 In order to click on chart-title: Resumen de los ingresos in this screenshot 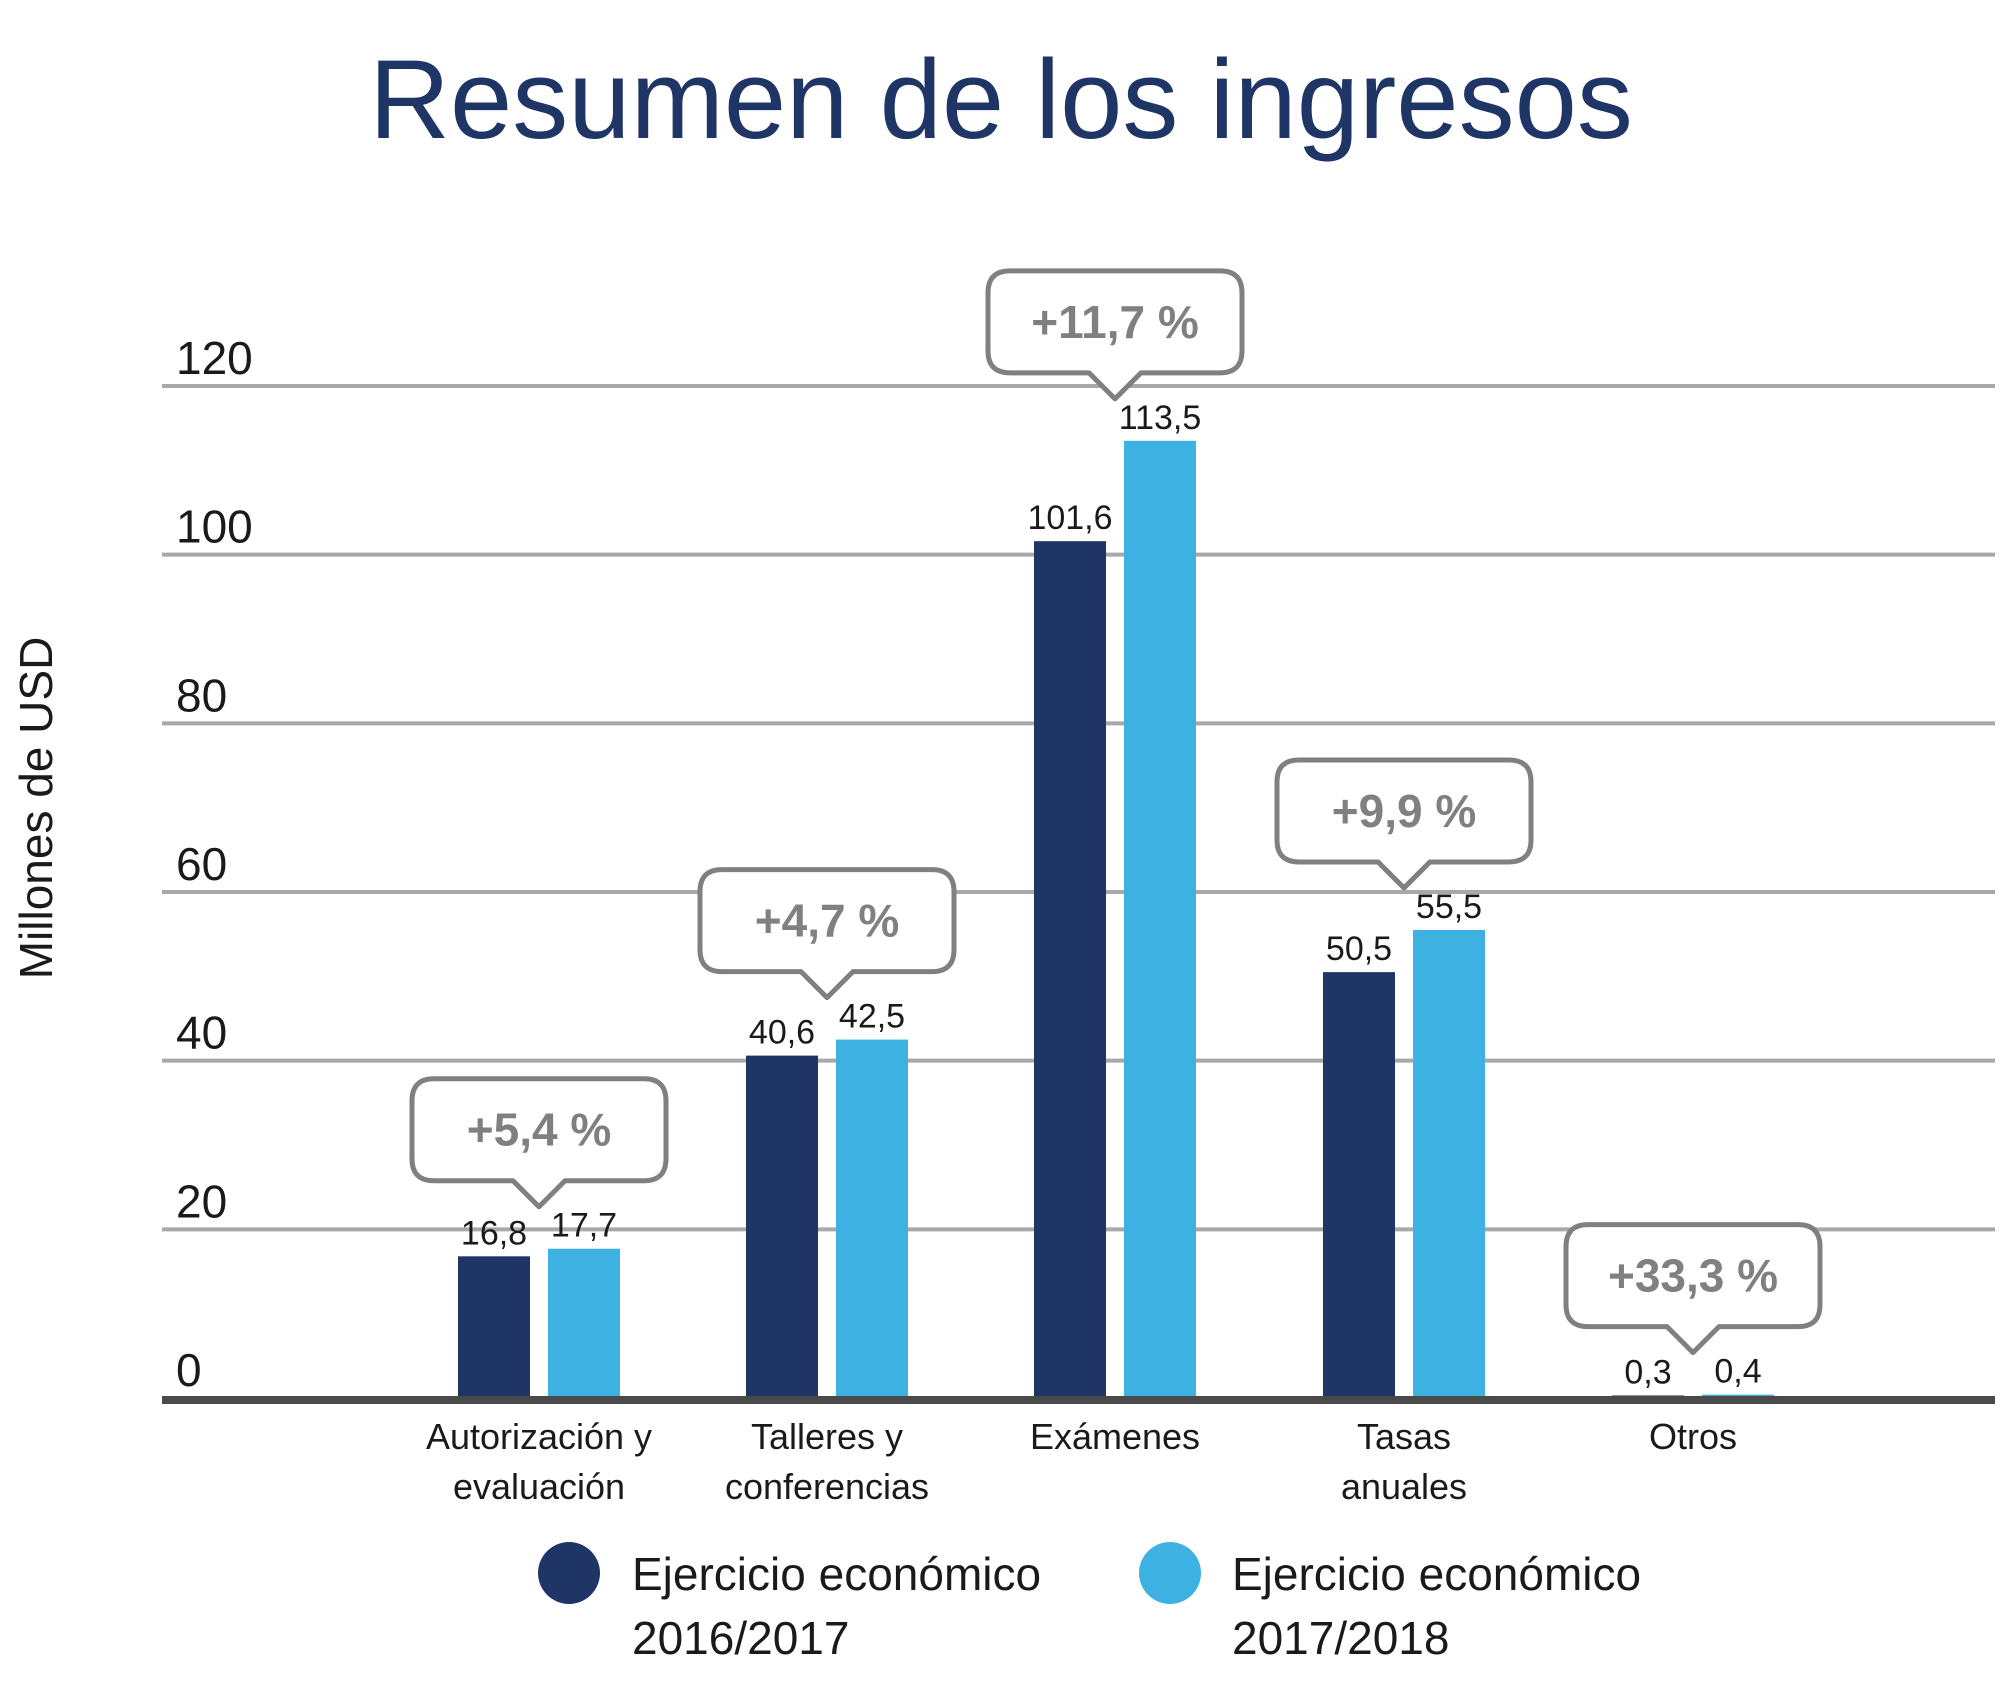, I will do `click(1001, 99)`.